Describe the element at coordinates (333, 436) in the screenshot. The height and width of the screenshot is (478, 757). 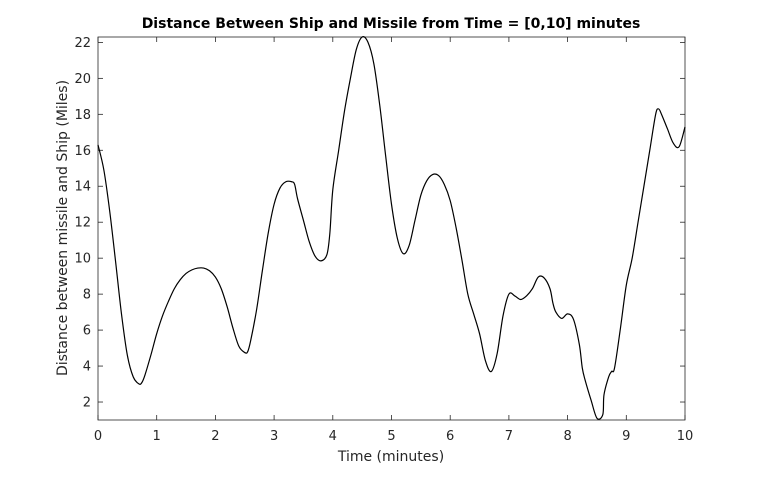
I see `x-tick-label: 4` at that location.